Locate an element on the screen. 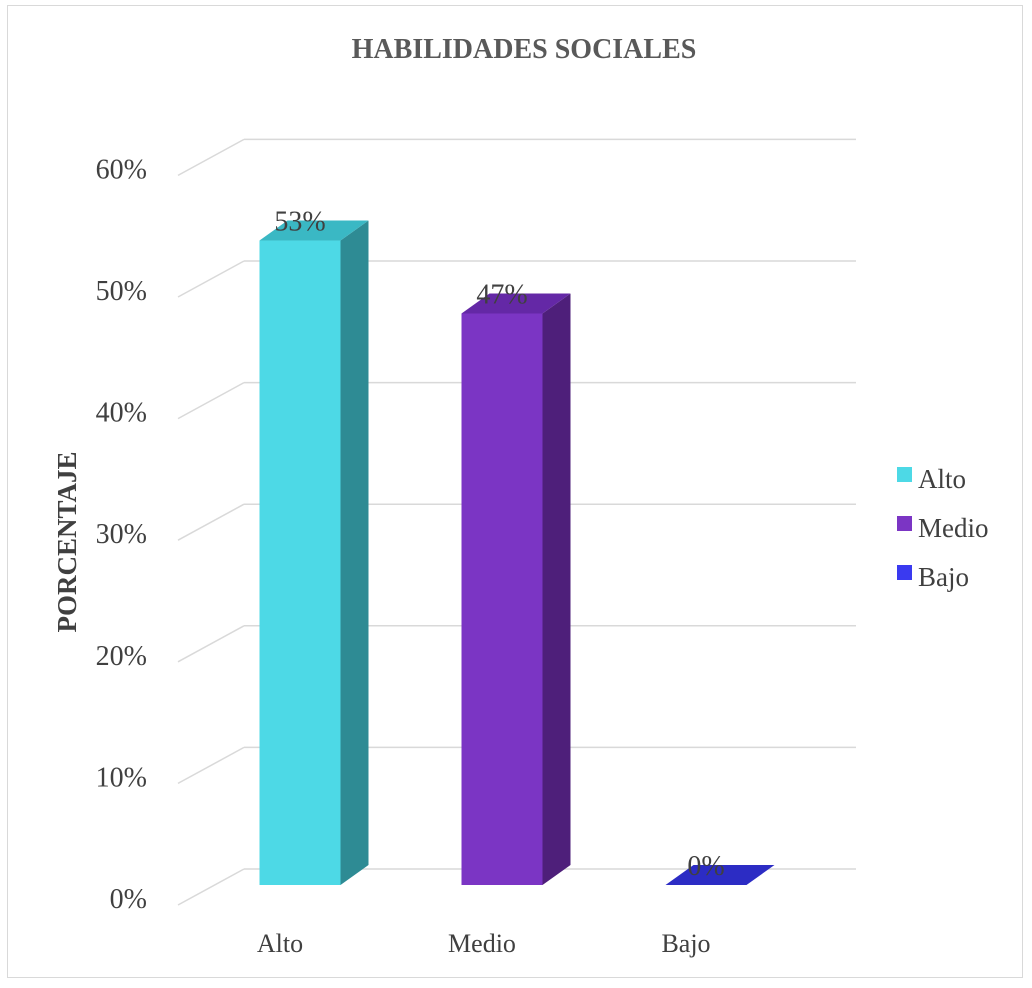 This screenshot has height=988, width=1032. y-tick-label: 40% is located at coordinates (121, 413).